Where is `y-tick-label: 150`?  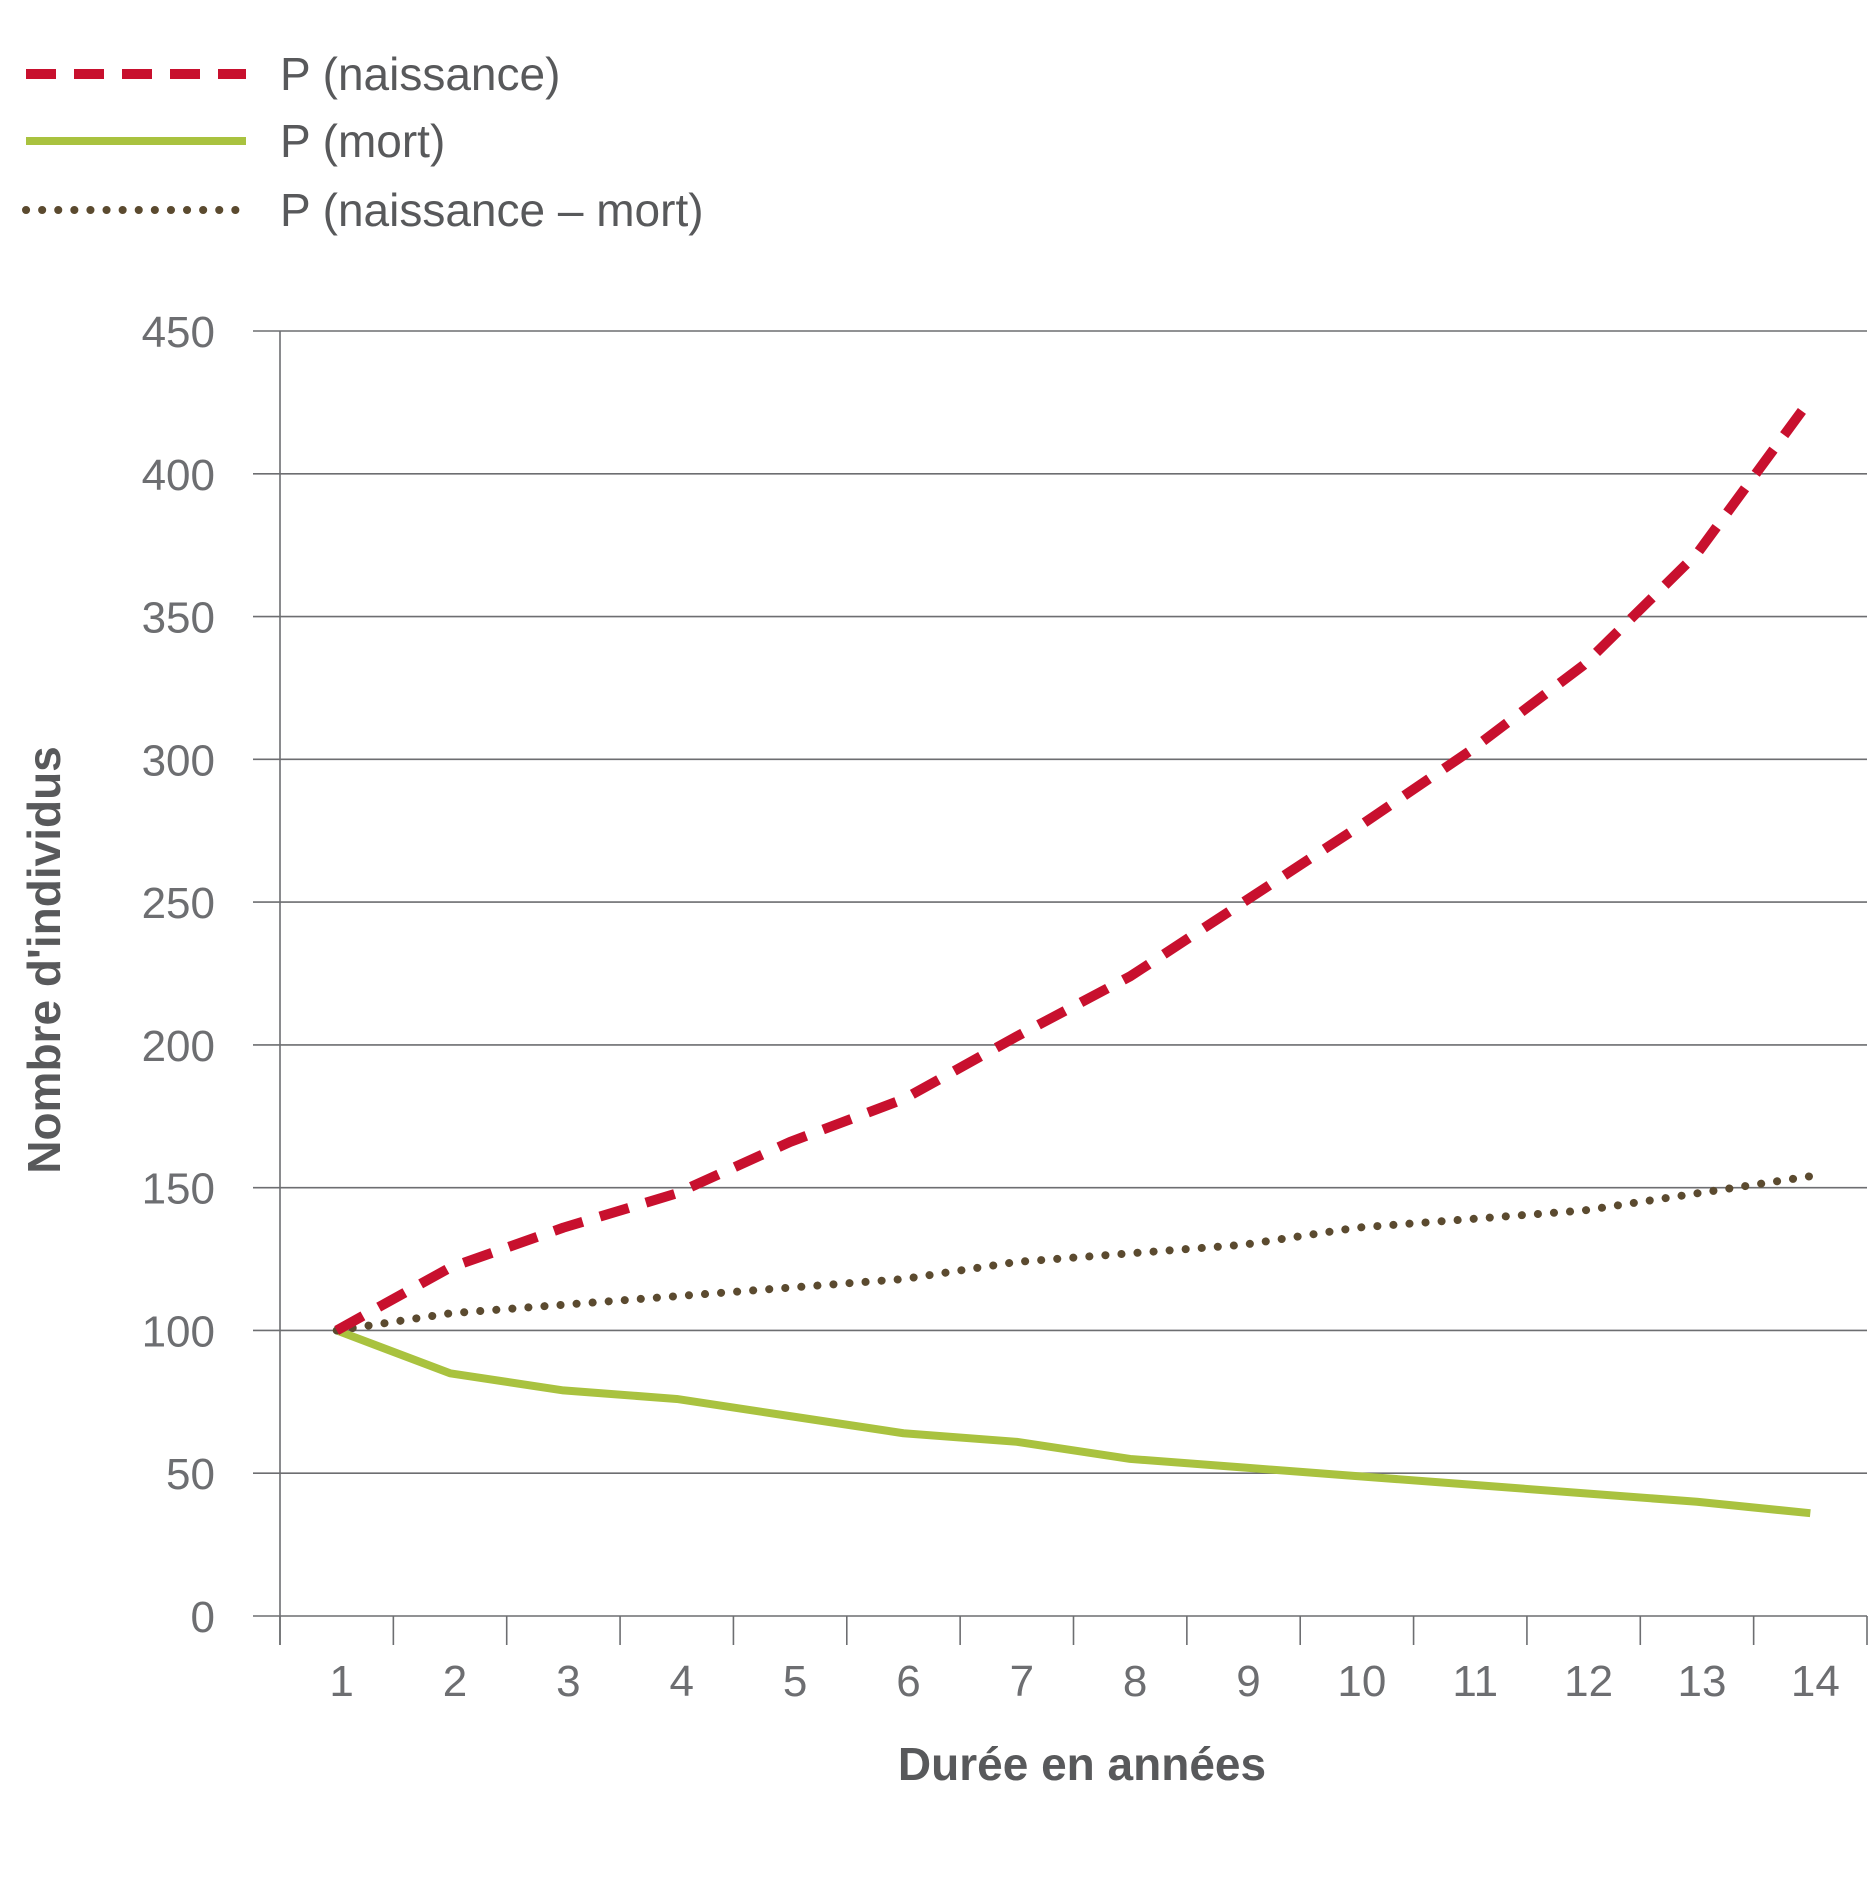 y-tick-label: 150 is located at coordinates (178, 1189).